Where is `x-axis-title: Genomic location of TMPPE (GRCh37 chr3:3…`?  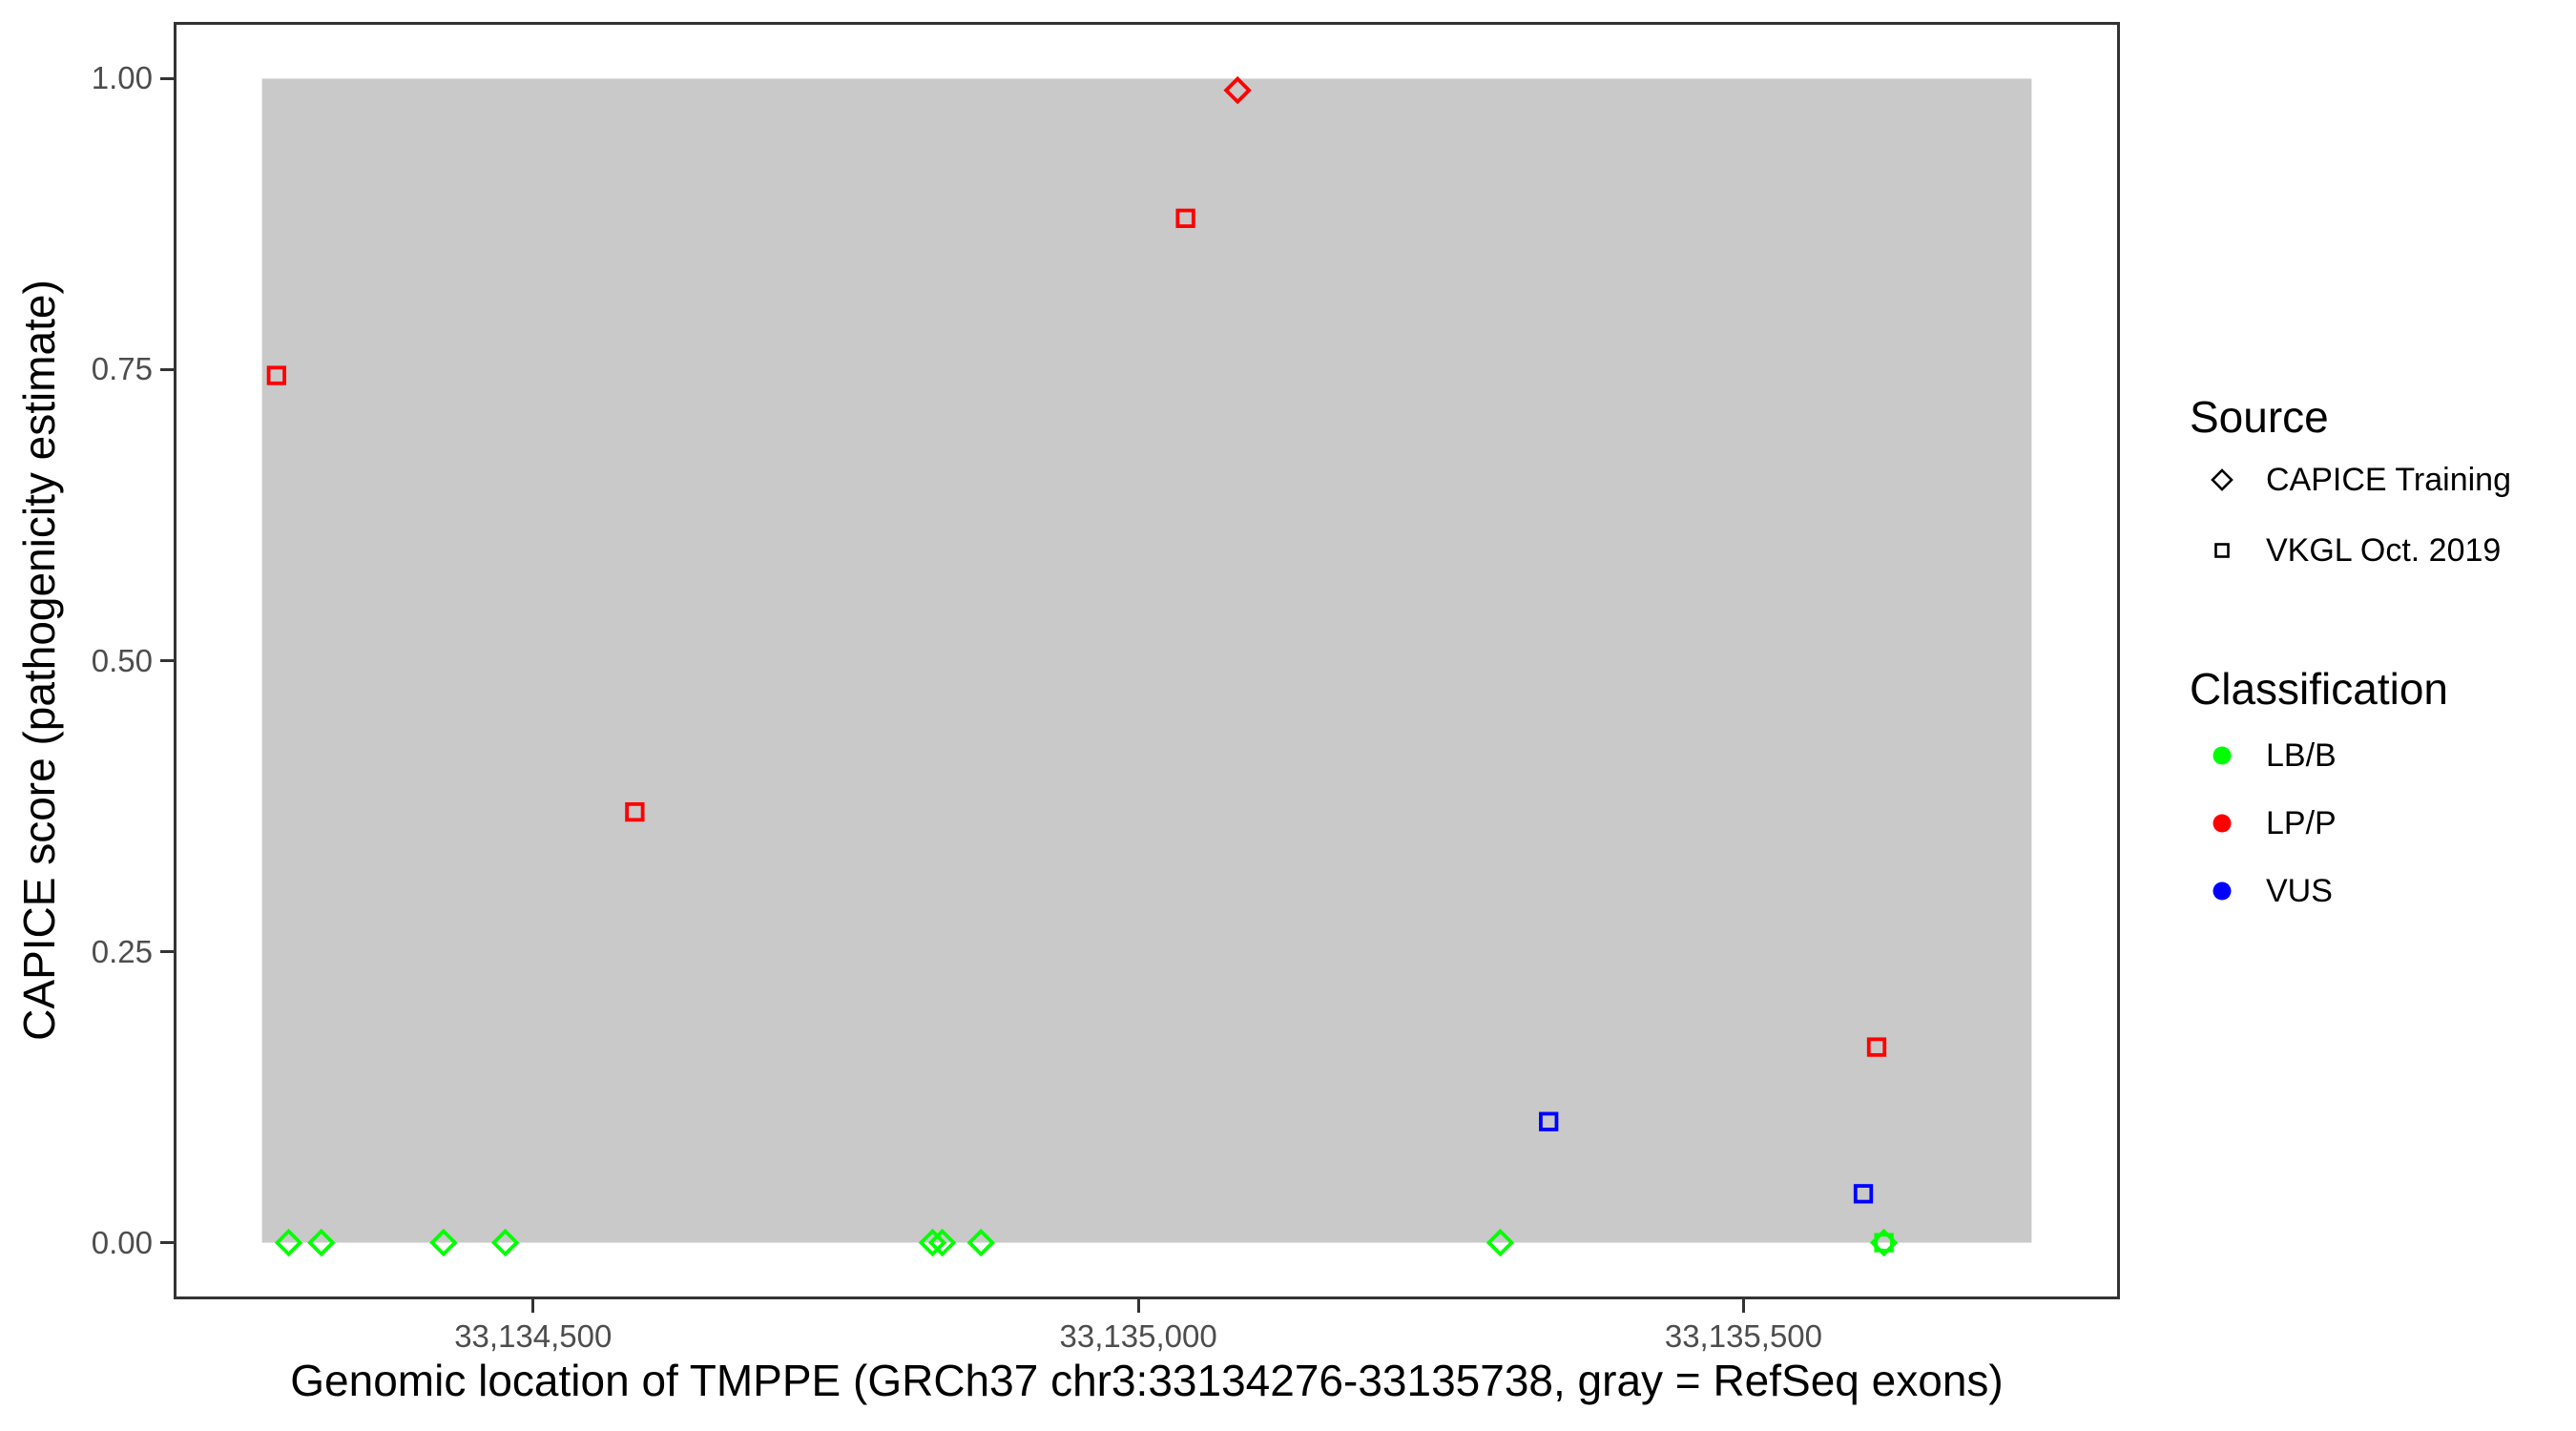 x-axis-title: Genomic location of TMPPE (GRCh37 chr3:3… is located at coordinates (1147, 1380).